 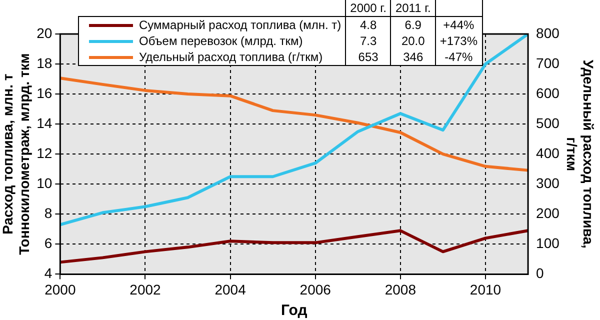 What do you see at coordinates (44, 62) in the screenshot?
I see `y-tick-label: 18` at bounding box center [44, 62].